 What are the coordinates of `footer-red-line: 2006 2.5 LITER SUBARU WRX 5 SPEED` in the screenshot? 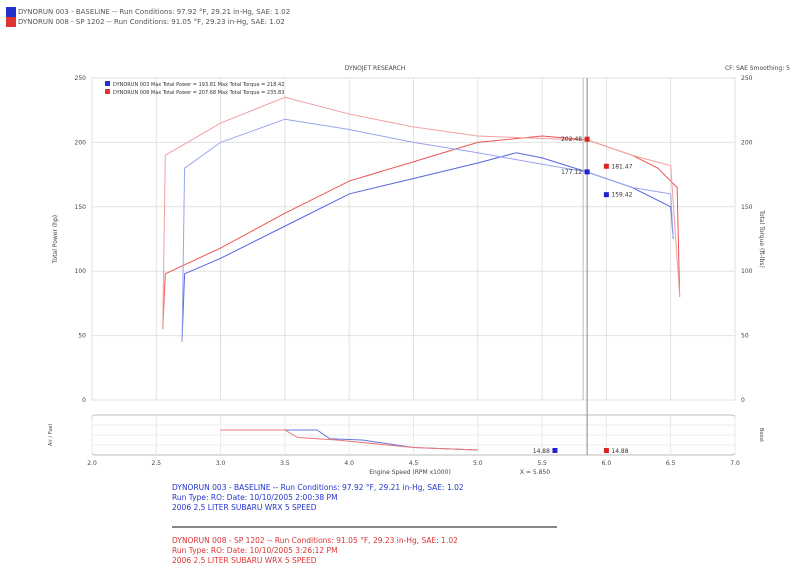 It's located at (244, 560).